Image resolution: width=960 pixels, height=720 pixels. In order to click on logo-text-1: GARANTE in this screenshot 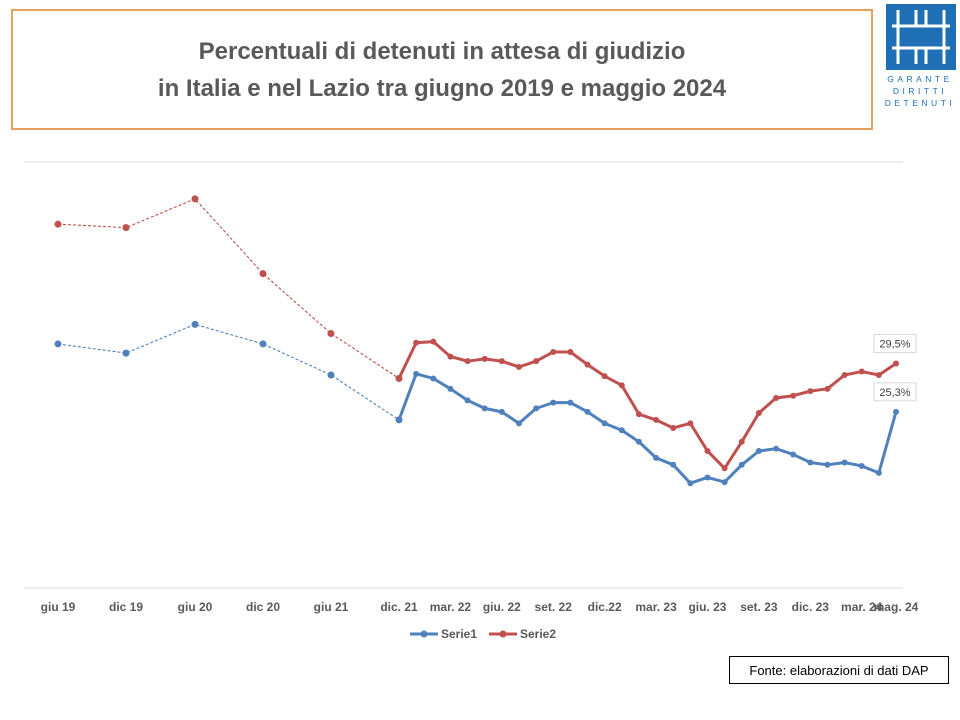, I will do `click(920, 79)`.